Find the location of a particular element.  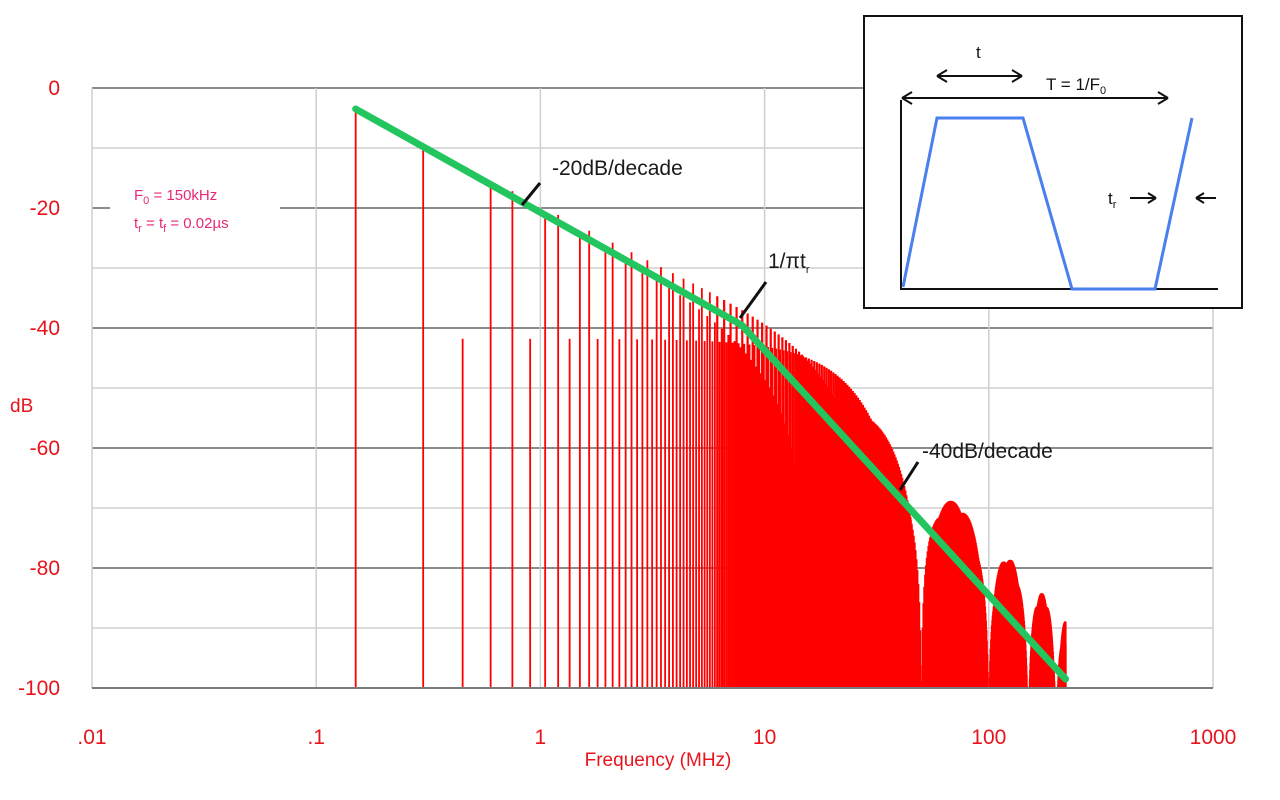

y-tick-label: -60 is located at coordinates (45, 448).